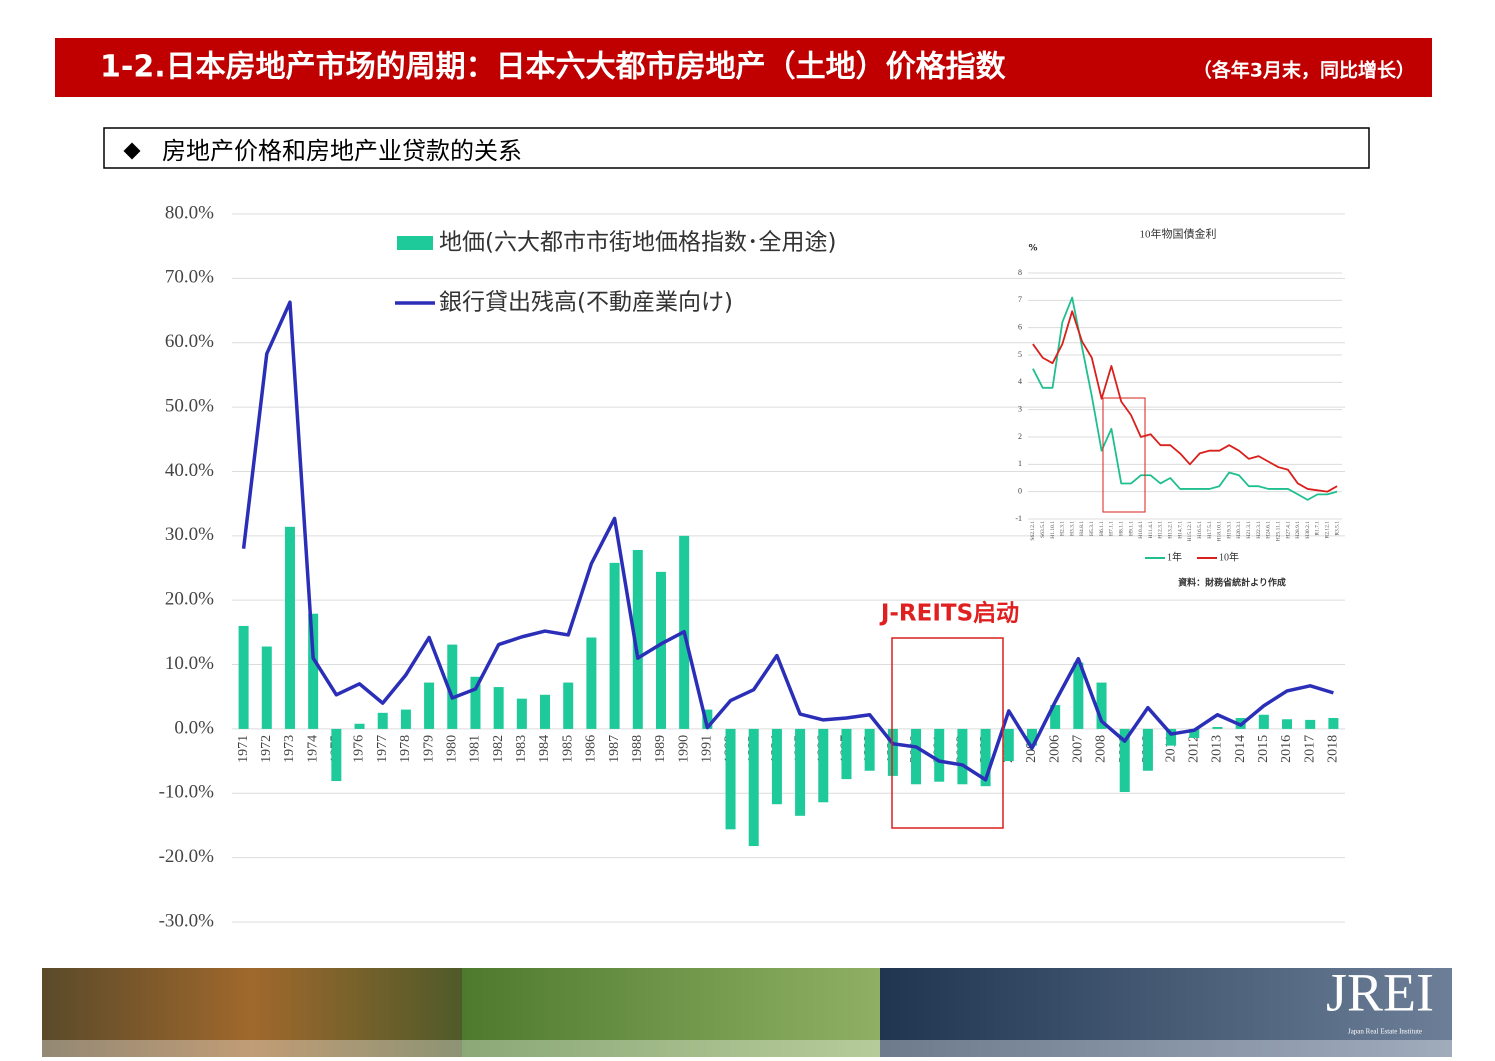 The image size is (1495, 1061). I want to click on x-tick-label: 2017, so click(1309, 749).